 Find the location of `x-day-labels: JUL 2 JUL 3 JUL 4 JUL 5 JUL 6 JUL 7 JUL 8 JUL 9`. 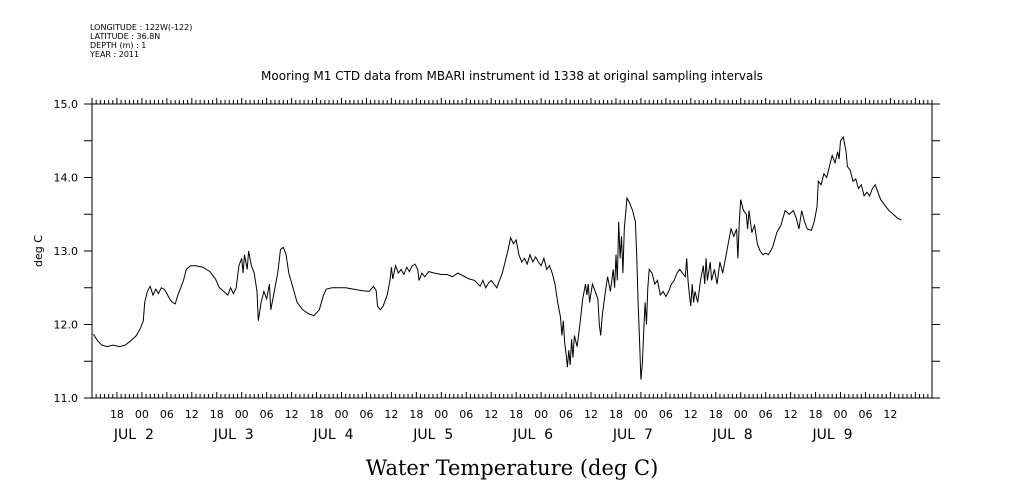

x-day-labels: JUL 2 JUL 3 JUL 4 JUL 5 JUL 6 JUL 7 JUL 8 JUL 9 is located at coordinates (483, 435).